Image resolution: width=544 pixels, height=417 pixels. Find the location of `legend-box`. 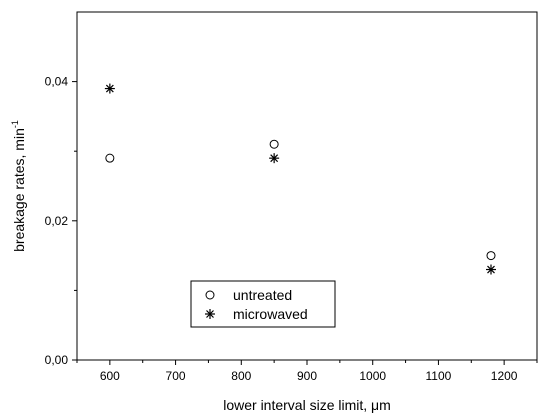

legend-box is located at coordinates (263, 304).